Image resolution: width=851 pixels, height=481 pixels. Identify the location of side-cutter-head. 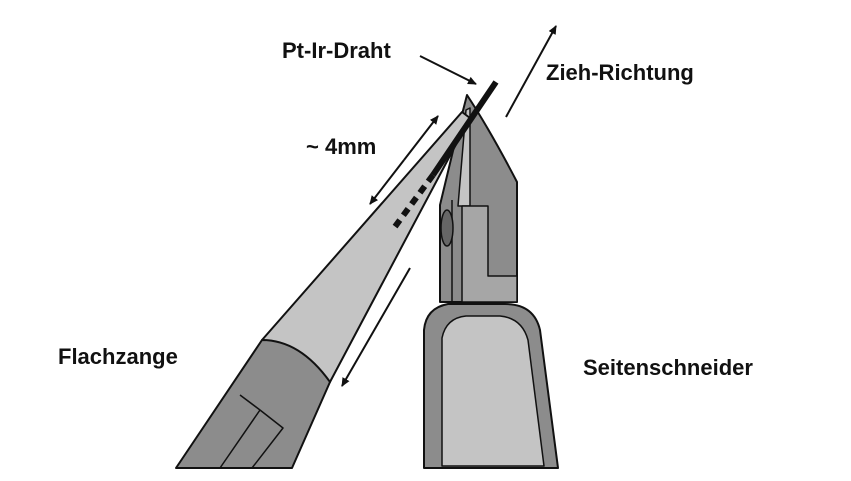
(478, 198).